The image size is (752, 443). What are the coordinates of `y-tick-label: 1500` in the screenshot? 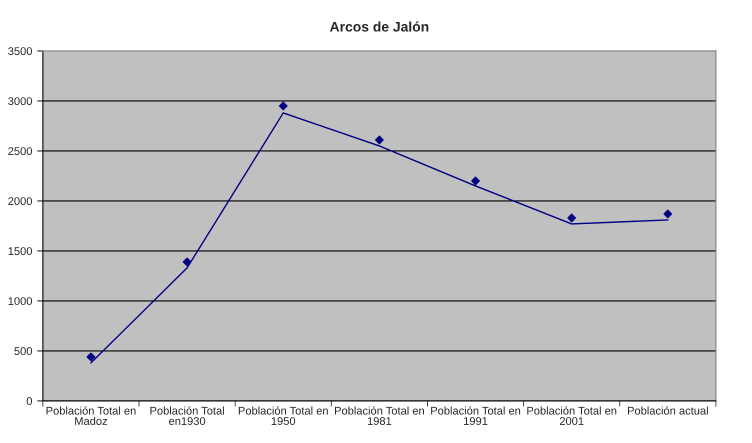 It's located at (20, 251).